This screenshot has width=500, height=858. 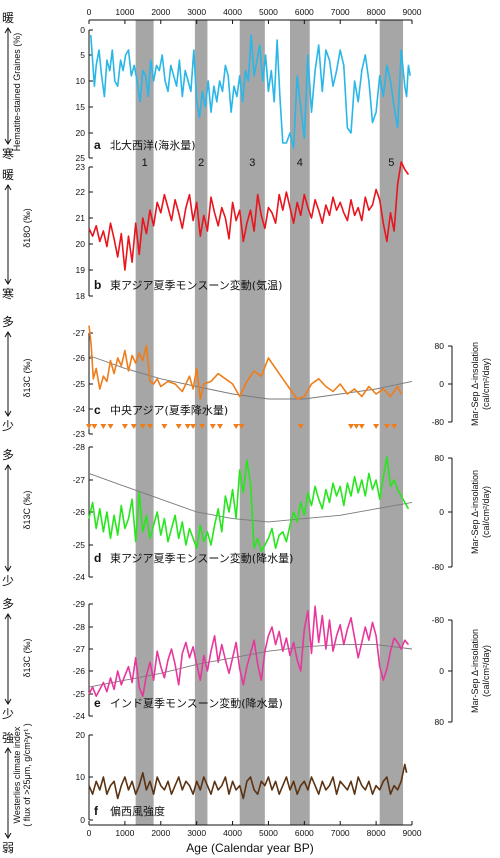 I want to click on y-axis-tick-label: 5, so click(x=82, y=55).